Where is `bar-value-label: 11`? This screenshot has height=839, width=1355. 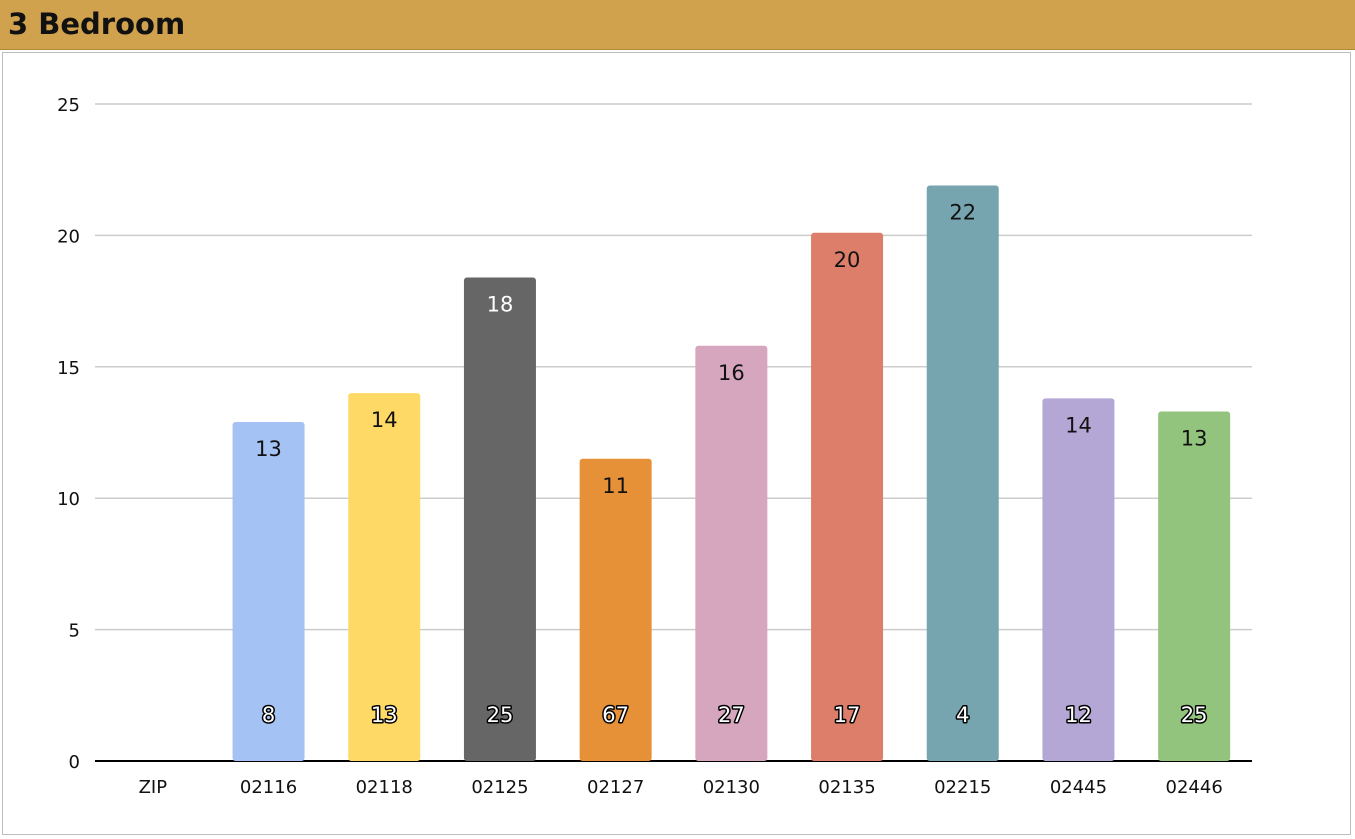
bar-value-label: 11 is located at coordinates (615, 486).